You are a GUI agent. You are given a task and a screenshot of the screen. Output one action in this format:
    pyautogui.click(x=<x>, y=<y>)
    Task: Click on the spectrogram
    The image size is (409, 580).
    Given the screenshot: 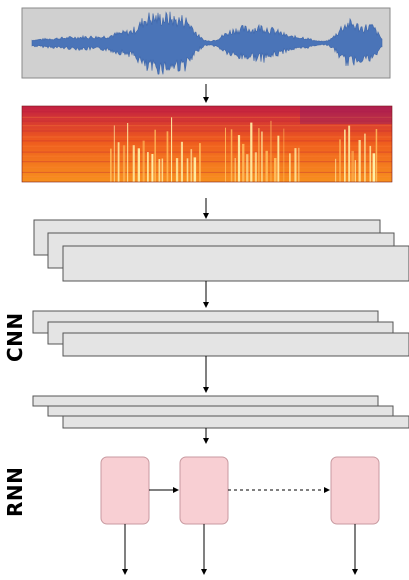 What is the action you would take?
    pyautogui.click(x=207, y=144)
    